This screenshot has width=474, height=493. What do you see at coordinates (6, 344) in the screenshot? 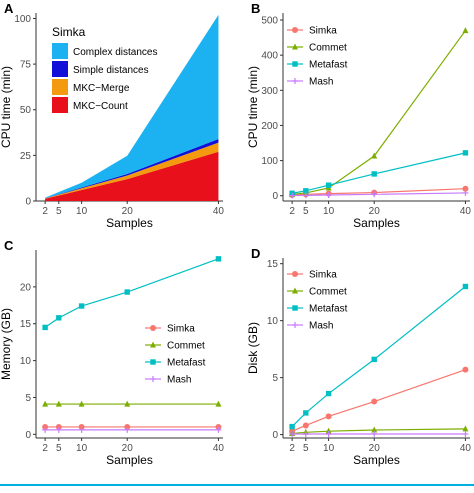
I see `y-axis-title: Memory (GB)` at bounding box center [6, 344].